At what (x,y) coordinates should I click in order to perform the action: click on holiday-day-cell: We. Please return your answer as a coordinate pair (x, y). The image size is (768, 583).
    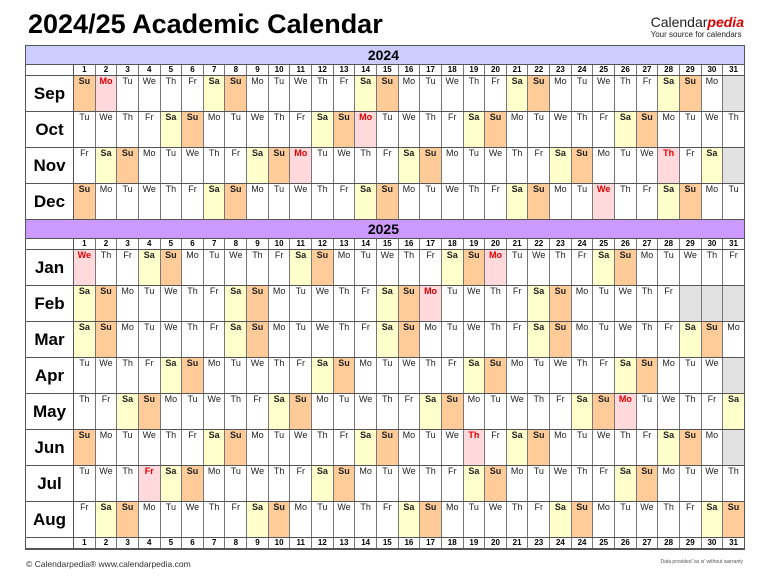
    Looking at the image, I should click on (604, 201).